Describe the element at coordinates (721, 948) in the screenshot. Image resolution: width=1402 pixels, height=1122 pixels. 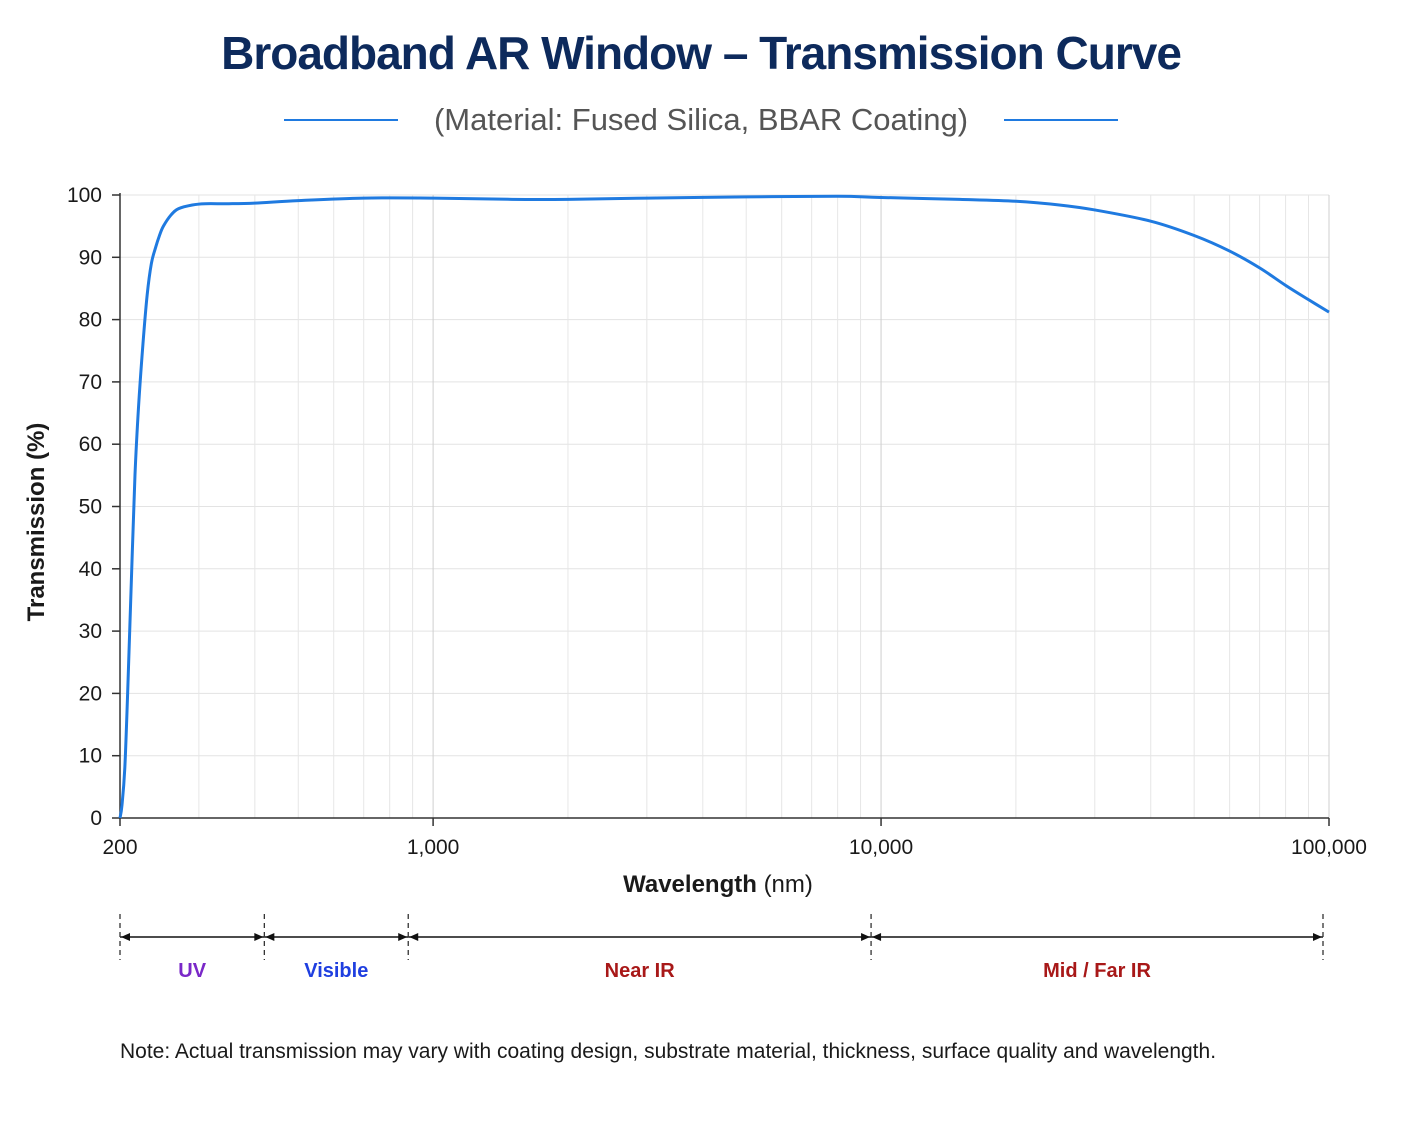
I see `wavelength-regions: UV Visible Near IR Mid / Far IR` at that location.